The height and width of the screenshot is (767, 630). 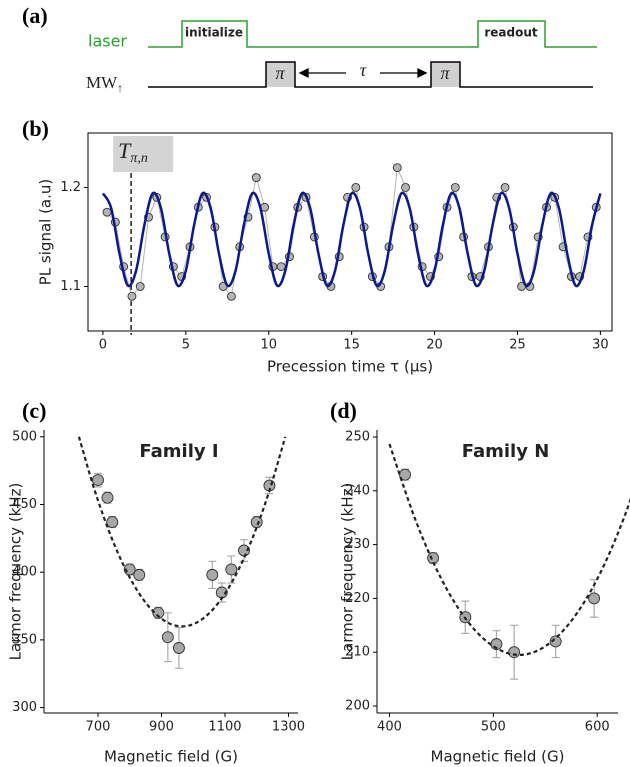 I want to click on x-tick-label: 0, so click(x=103, y=345).